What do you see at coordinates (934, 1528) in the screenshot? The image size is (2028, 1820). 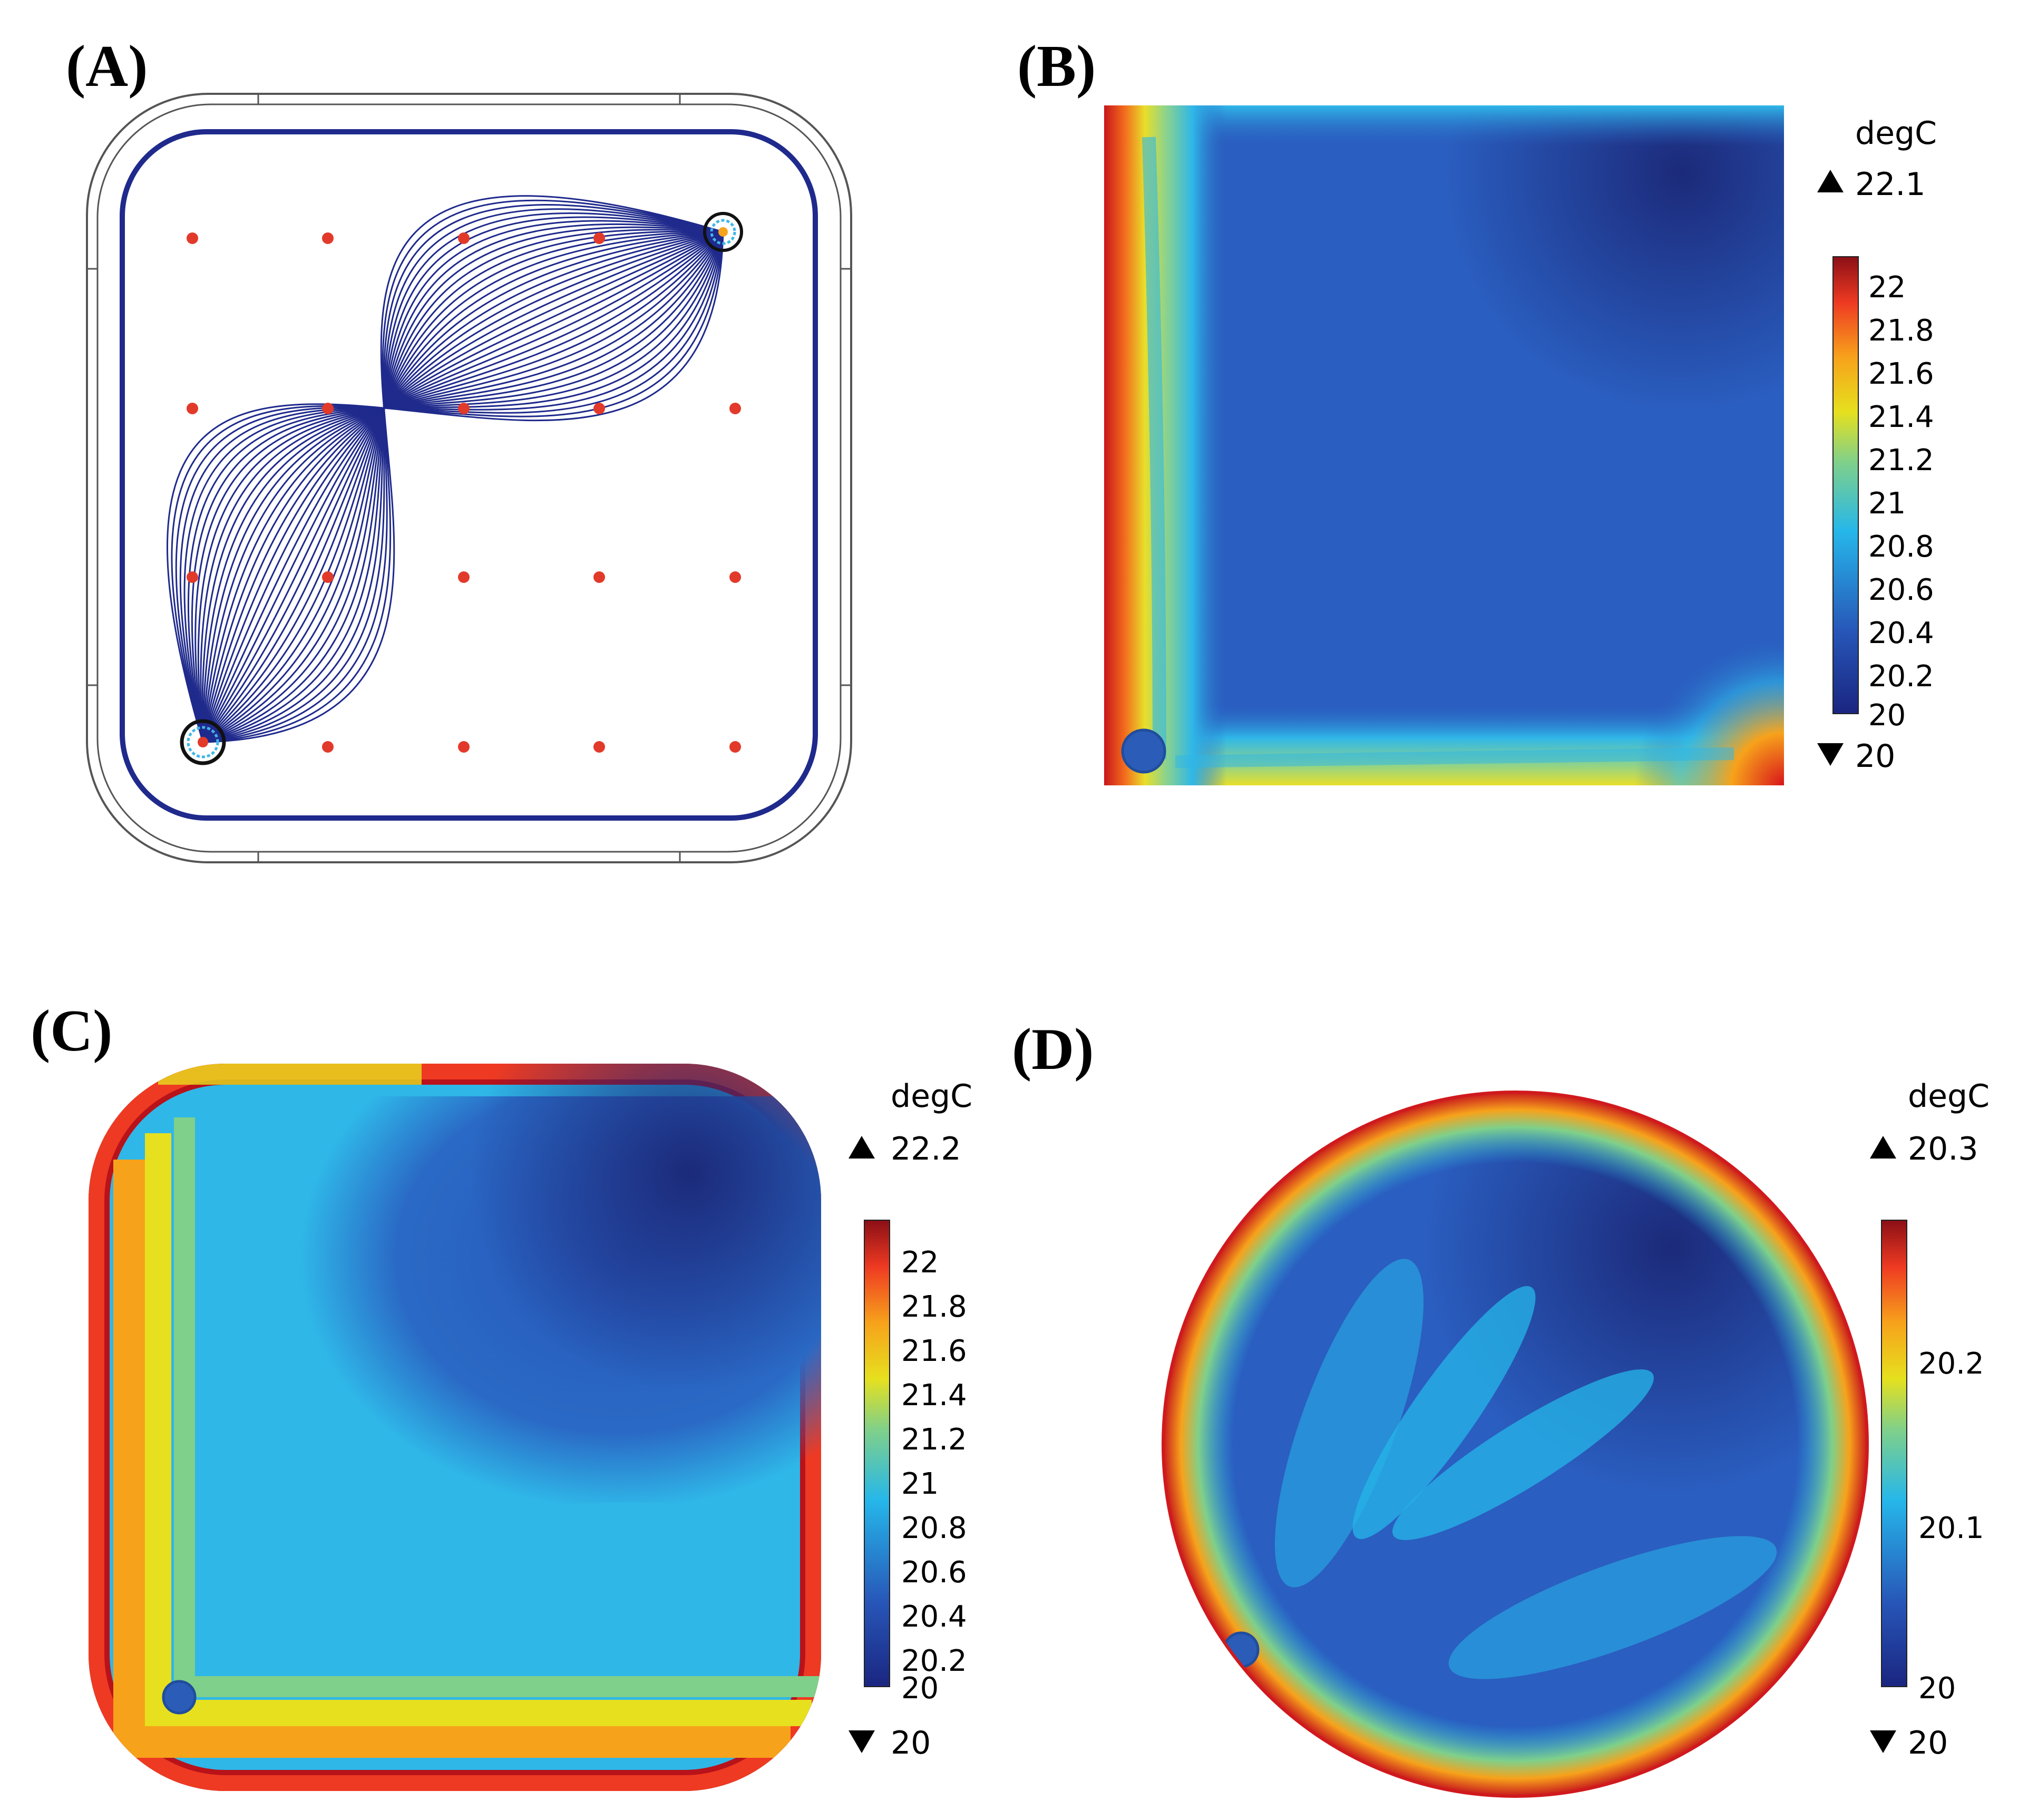 I see `colorbar-c-tick: 20.8` at bounding box center [934, 1528].